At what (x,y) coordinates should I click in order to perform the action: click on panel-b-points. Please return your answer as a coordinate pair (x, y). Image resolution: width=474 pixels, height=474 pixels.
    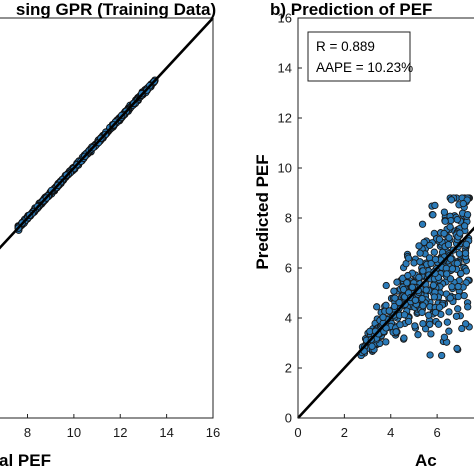
    Looking at the image, I should click on (415, 277).